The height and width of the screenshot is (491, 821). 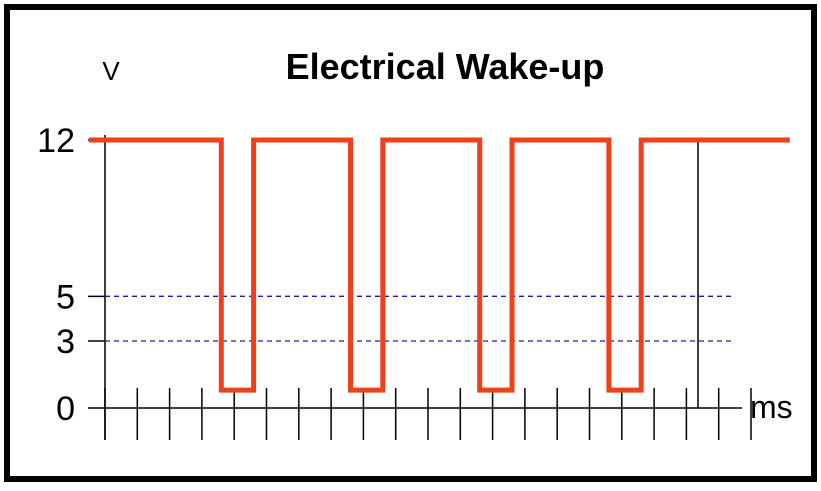 I want to click on y-ticks: 12 5 3 0, so click(x=71, y=275).